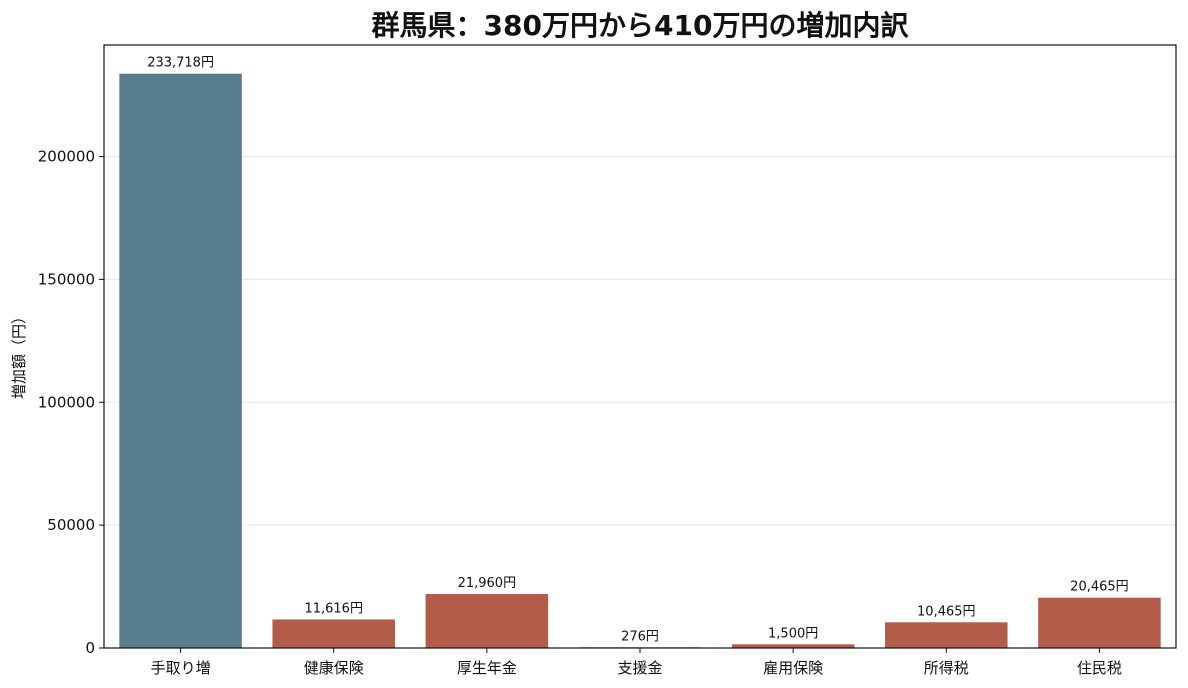  Describe the element at coordinates (946, 668) in the screenshot. I see `x-tick-label: 所得税` at that location.